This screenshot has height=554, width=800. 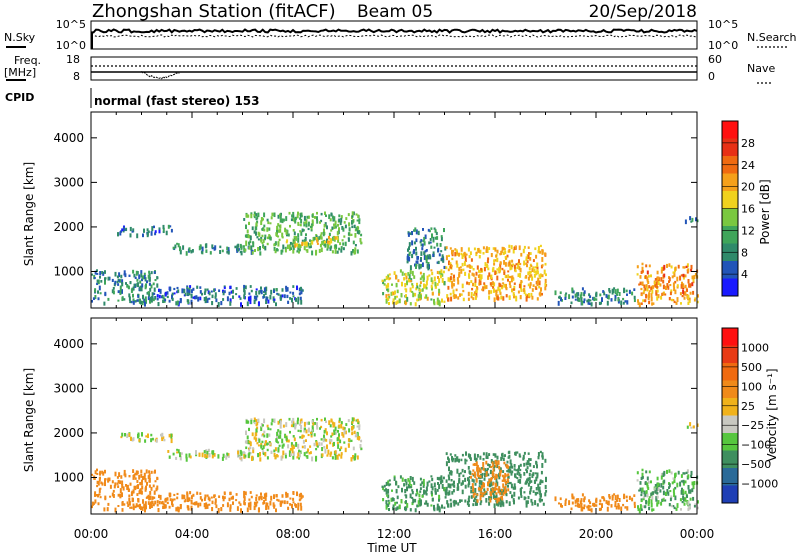 What do you see at coordinates (68, 227) in the screenshot?
I see `y-tick-label: 2000` at bounding box center [68, 227].